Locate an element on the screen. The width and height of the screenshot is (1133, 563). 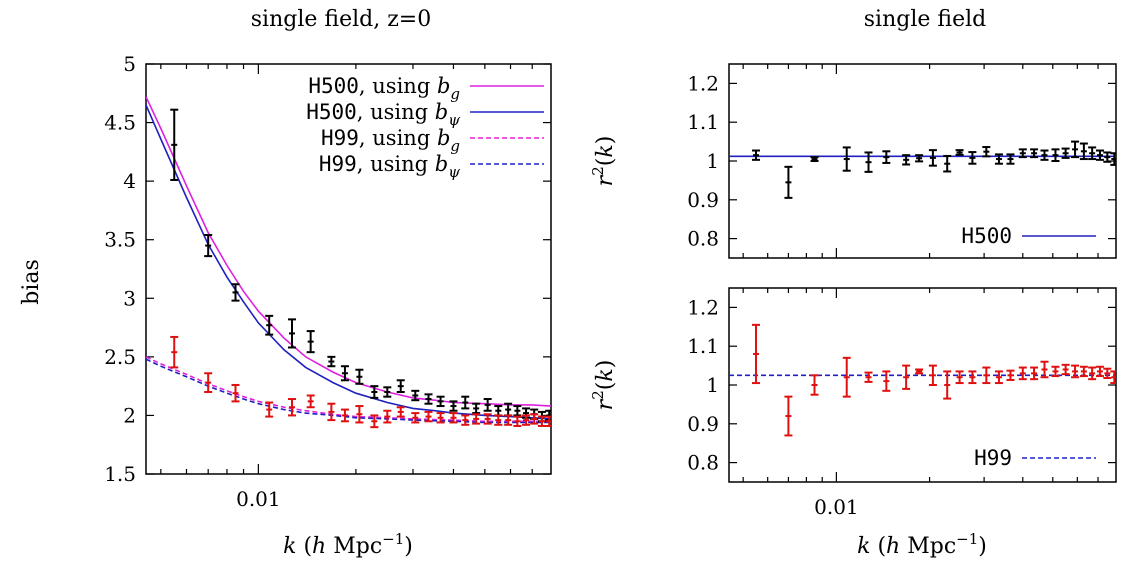
y-axis-label: r2(k) is located at coordinates (603, 385).